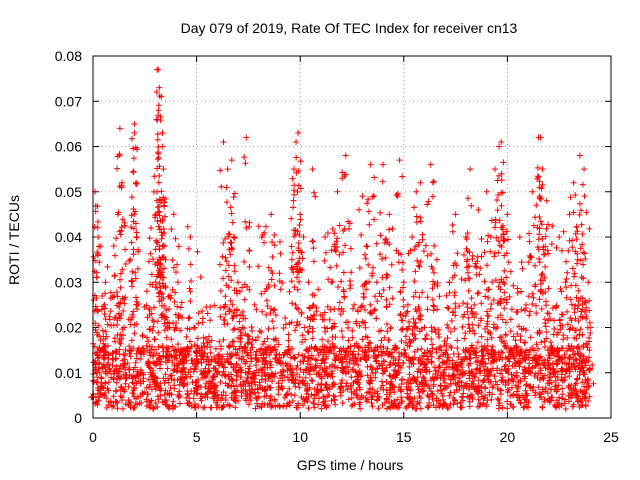 Image resolution: width=640 pixels, height=480 pixels. Describe the element at coordinates (14, 240) in the screenshot. I see `y-axis-label: ROTI / TECUs` at that location.